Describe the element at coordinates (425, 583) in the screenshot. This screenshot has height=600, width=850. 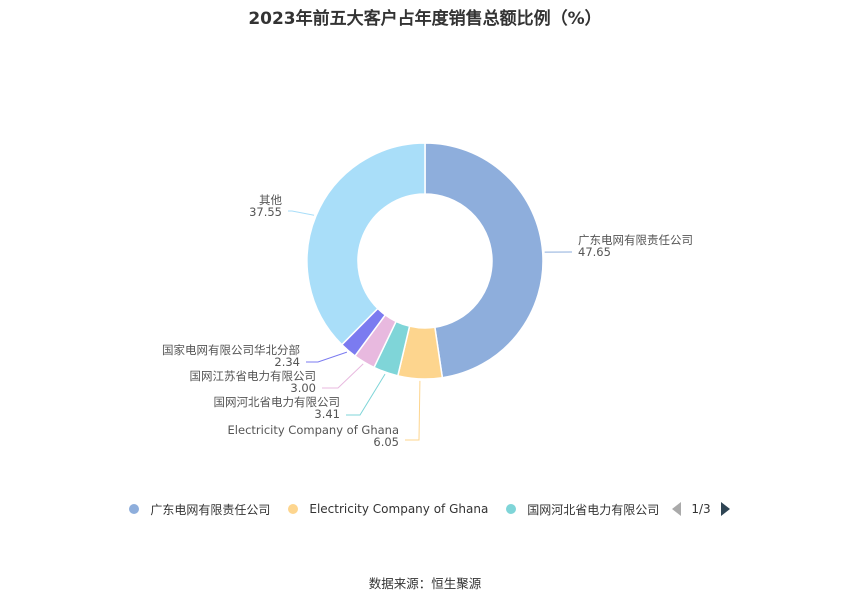
I see `data-source: 数据来源：恒生聚源` at that location.